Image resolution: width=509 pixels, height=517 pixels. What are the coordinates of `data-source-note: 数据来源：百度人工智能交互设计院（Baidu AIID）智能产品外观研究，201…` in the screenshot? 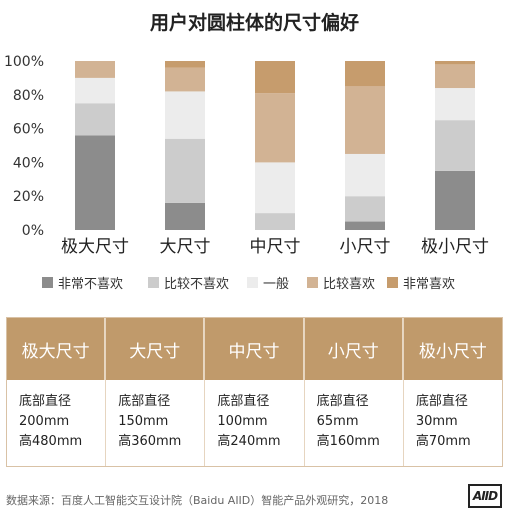 It's located at (197, 500).